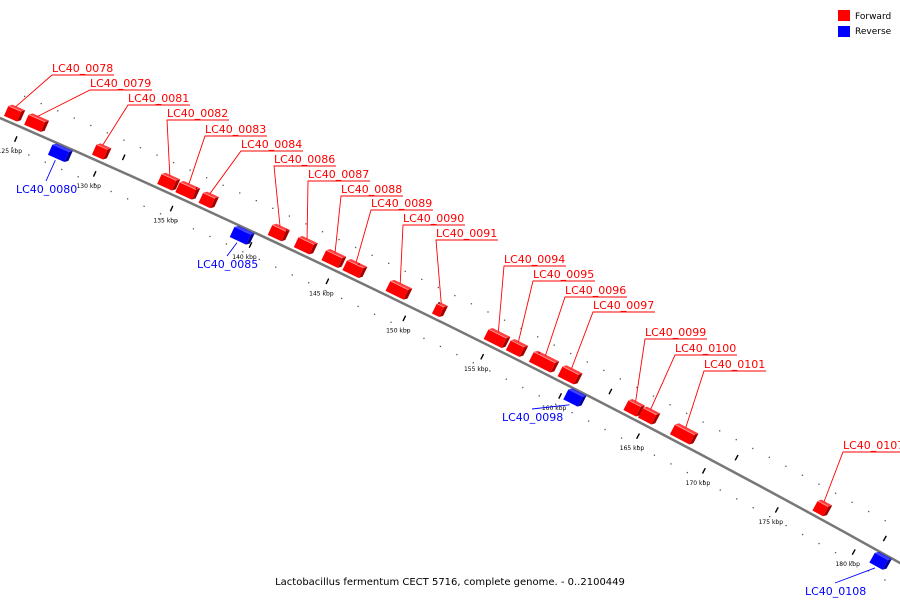 The width and height of the screenshot is (900, 600). What do you see at coordinates (532, 417) in the screenshot?
I see `gene-label: LC40_0098` at bounding box center [532, 417].